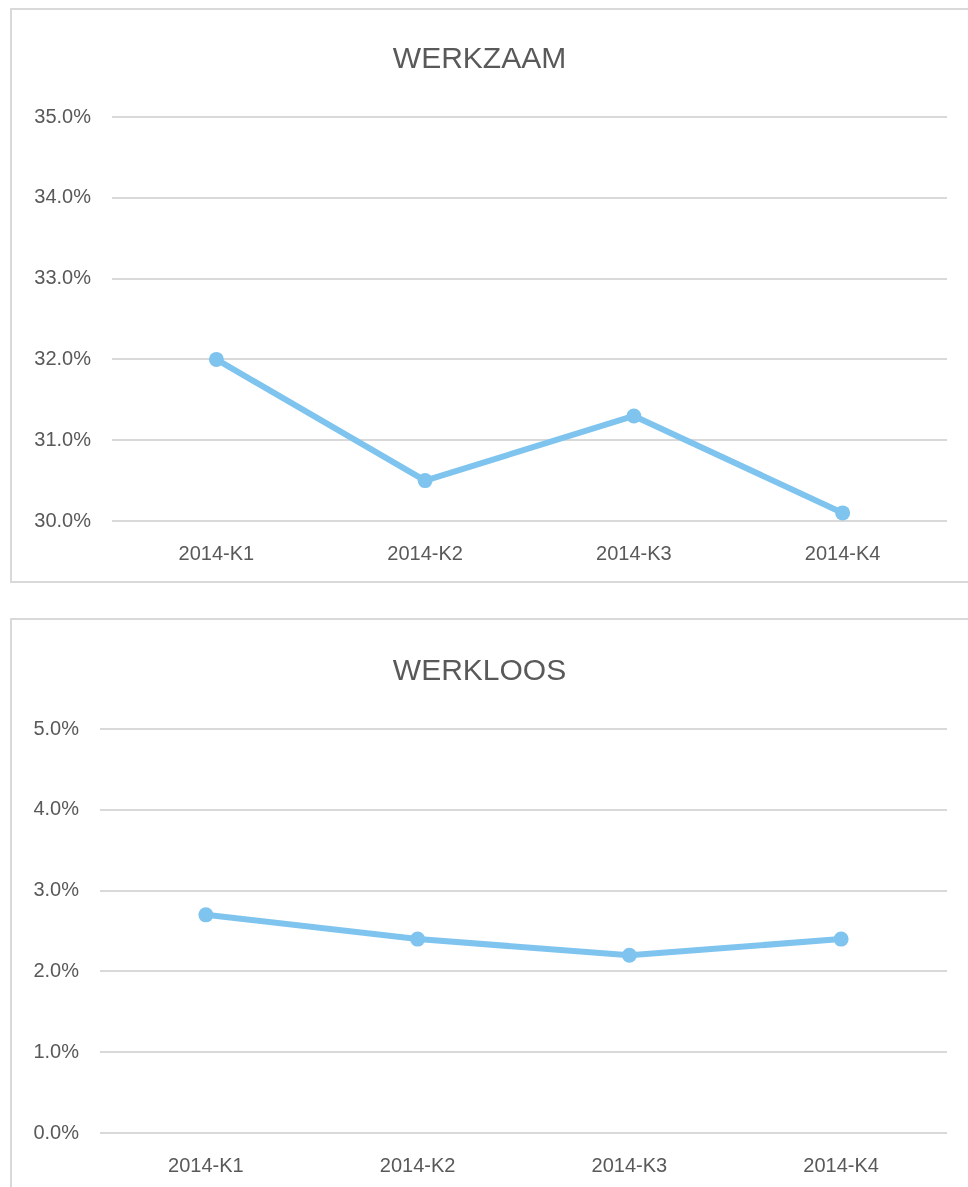 The height and width of the screenshot is (1187, 968). Describe the element at coordinates (56, 889) in the screenshot. I see `y-tick-label: 3.0%` at that location.